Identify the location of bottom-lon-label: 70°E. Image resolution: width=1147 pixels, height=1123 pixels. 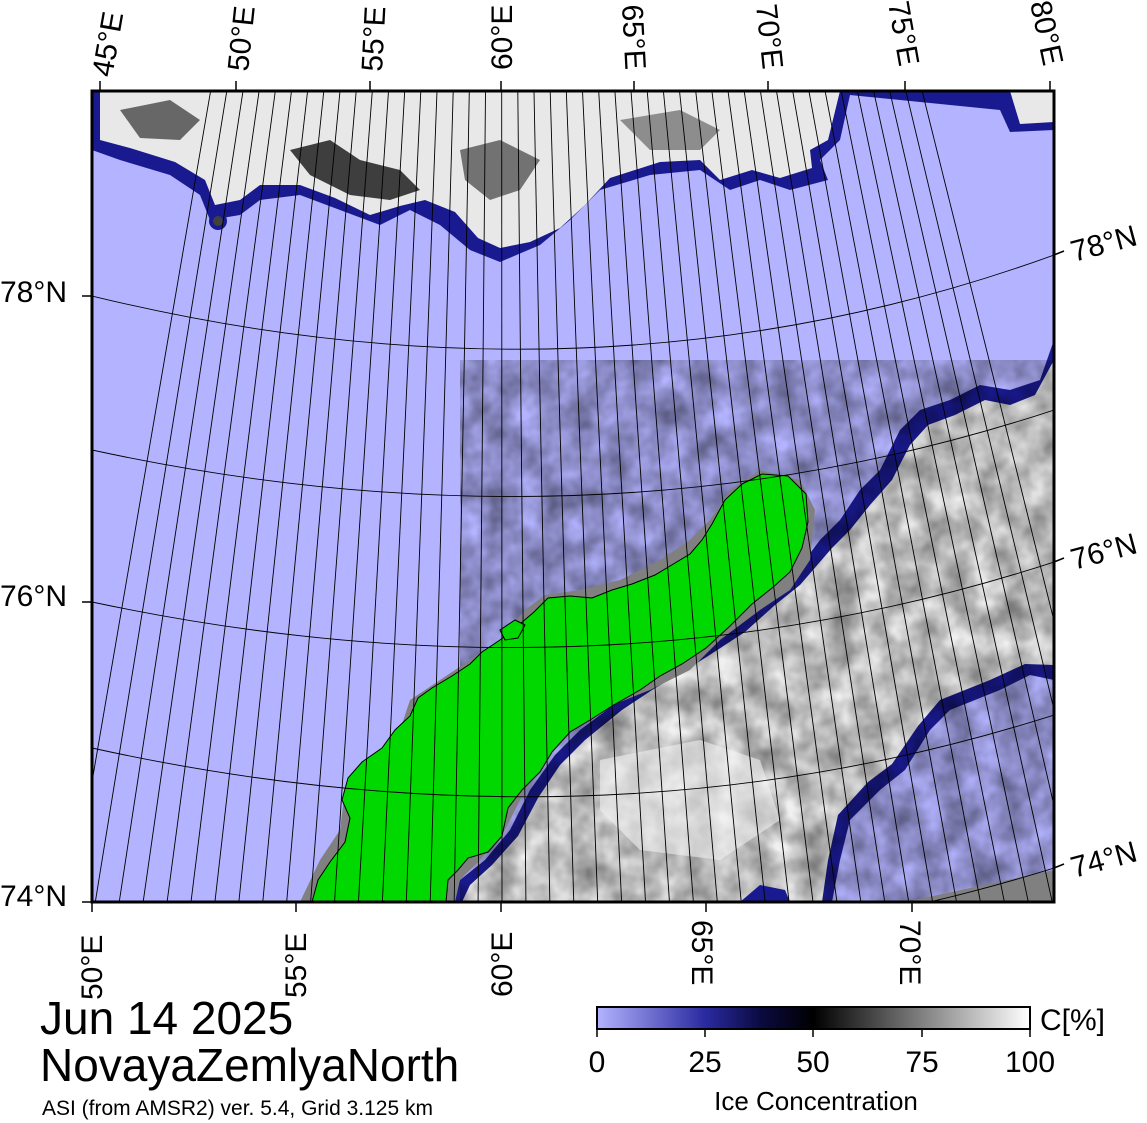
(909, 952).